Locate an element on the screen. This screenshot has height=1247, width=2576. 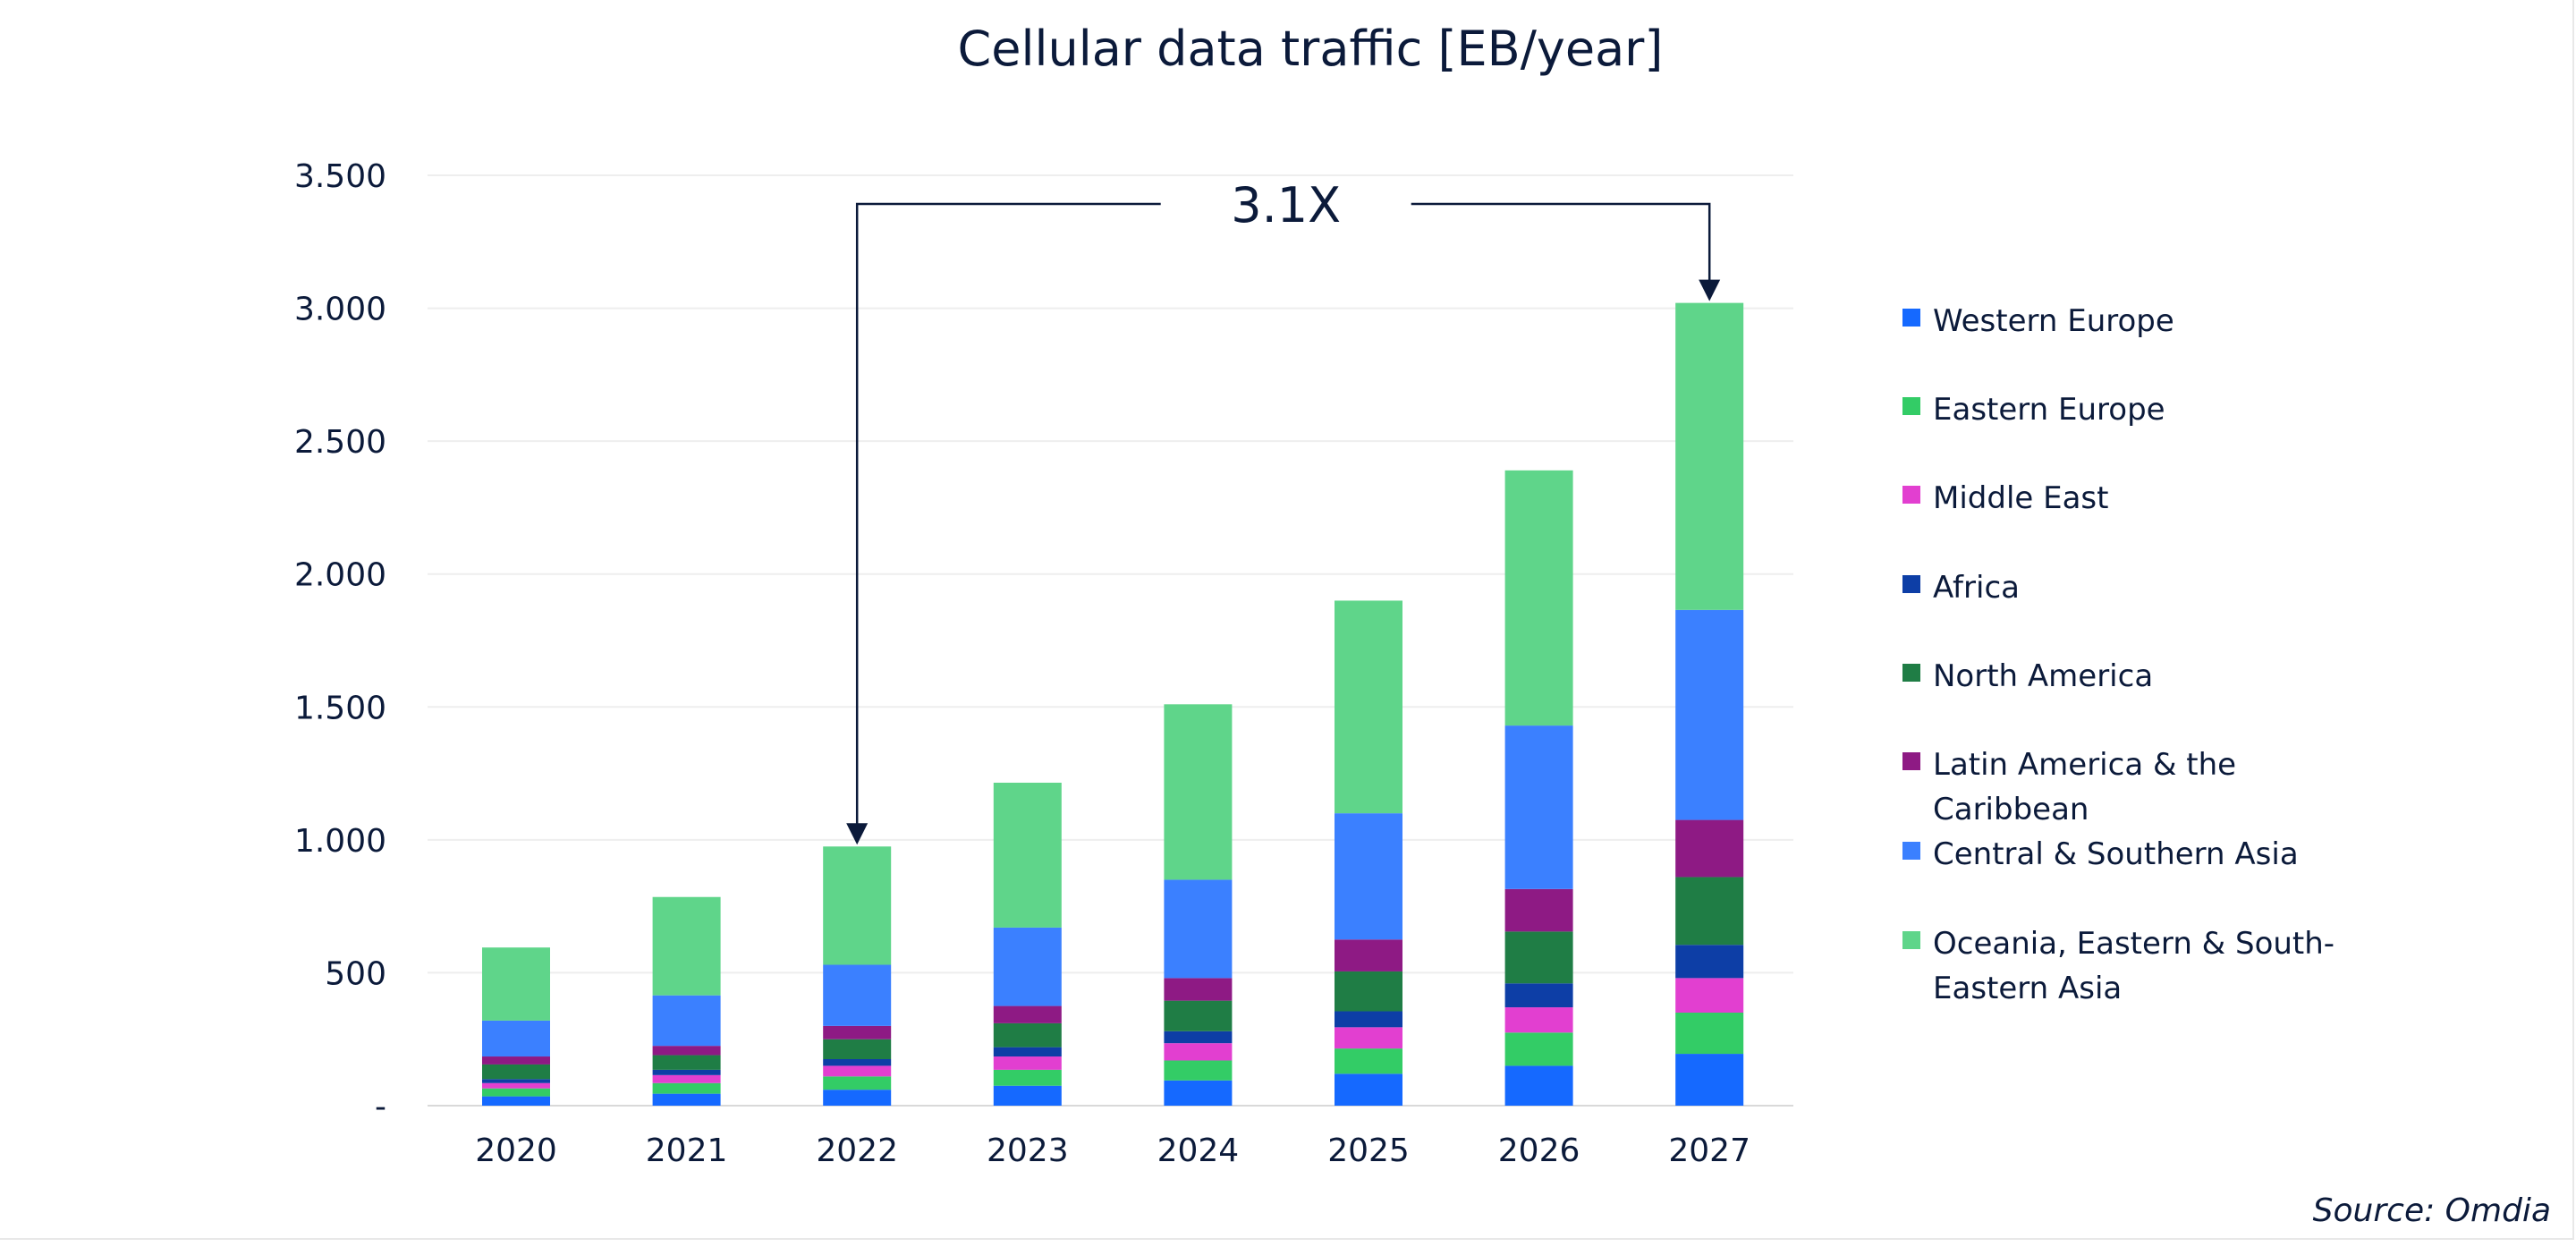
y-tick-label: 1.500 is located at coordinates (340, 708).